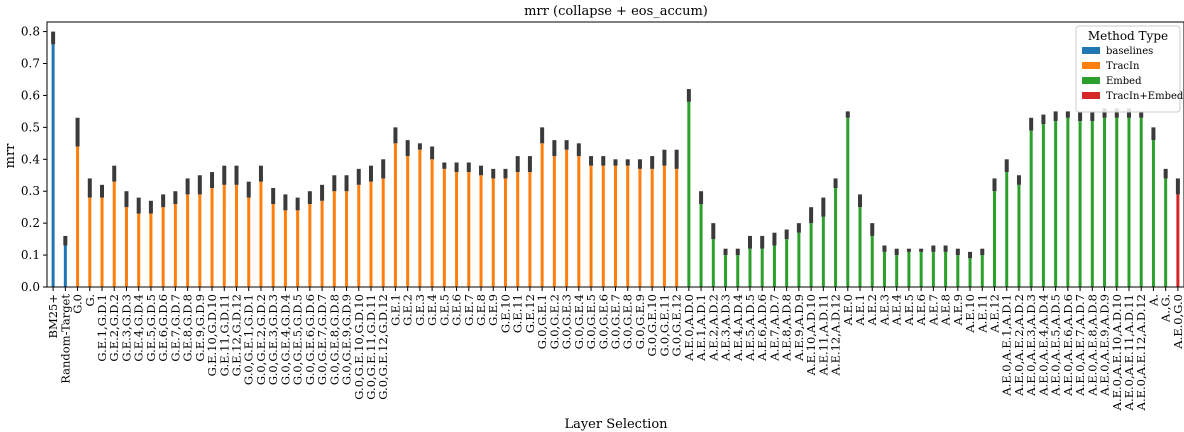 This screenshot has height=432, width=1184. Describe the element at coordinates (114, 328) in the screenshot. I see `x-tick-label: G.E.2,G.D.2` at that location.